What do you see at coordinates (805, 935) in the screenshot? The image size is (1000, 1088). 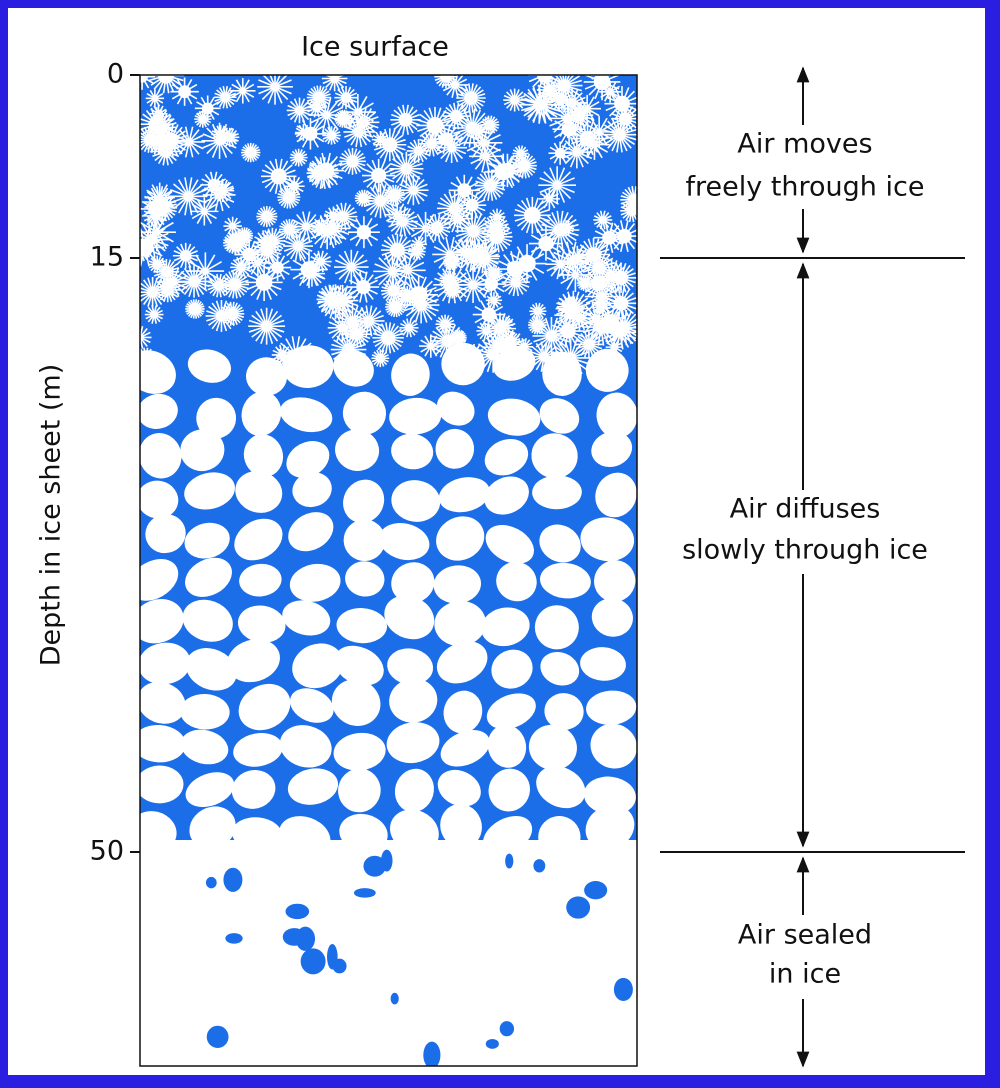 I see `zone-label: Air sealed` at bounding box center [805, 935].